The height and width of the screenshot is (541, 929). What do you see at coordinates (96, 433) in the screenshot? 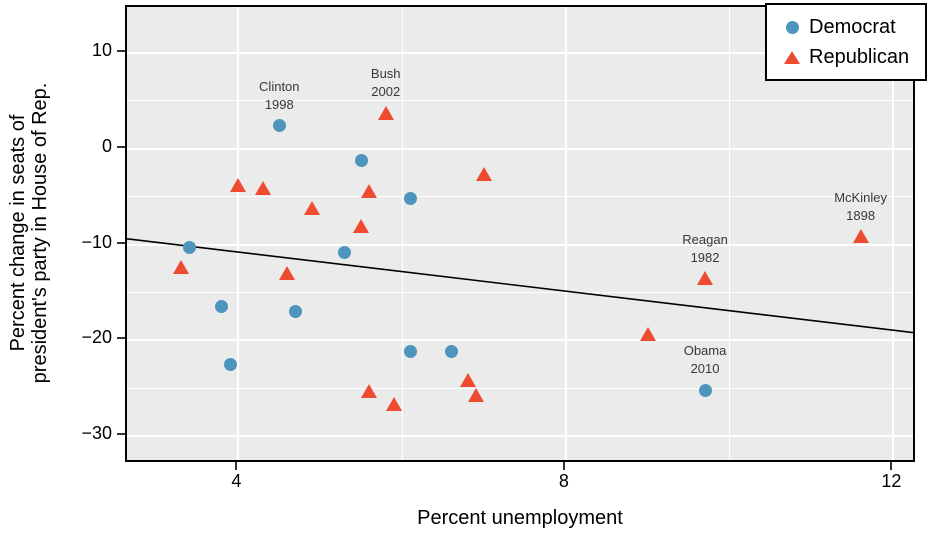
I see `y-tick-label: −30` at bounding box center [96, 433].